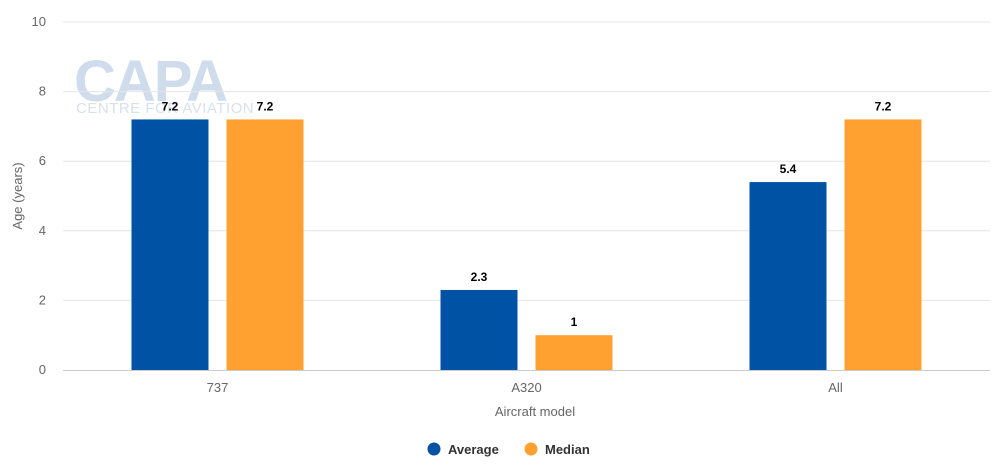 The width and height of the screenshot is (992, 471). What do you see at coordinates (479, 329) in the screenshot?
I see `bar-average-a320` at bounding box center [479, 329].